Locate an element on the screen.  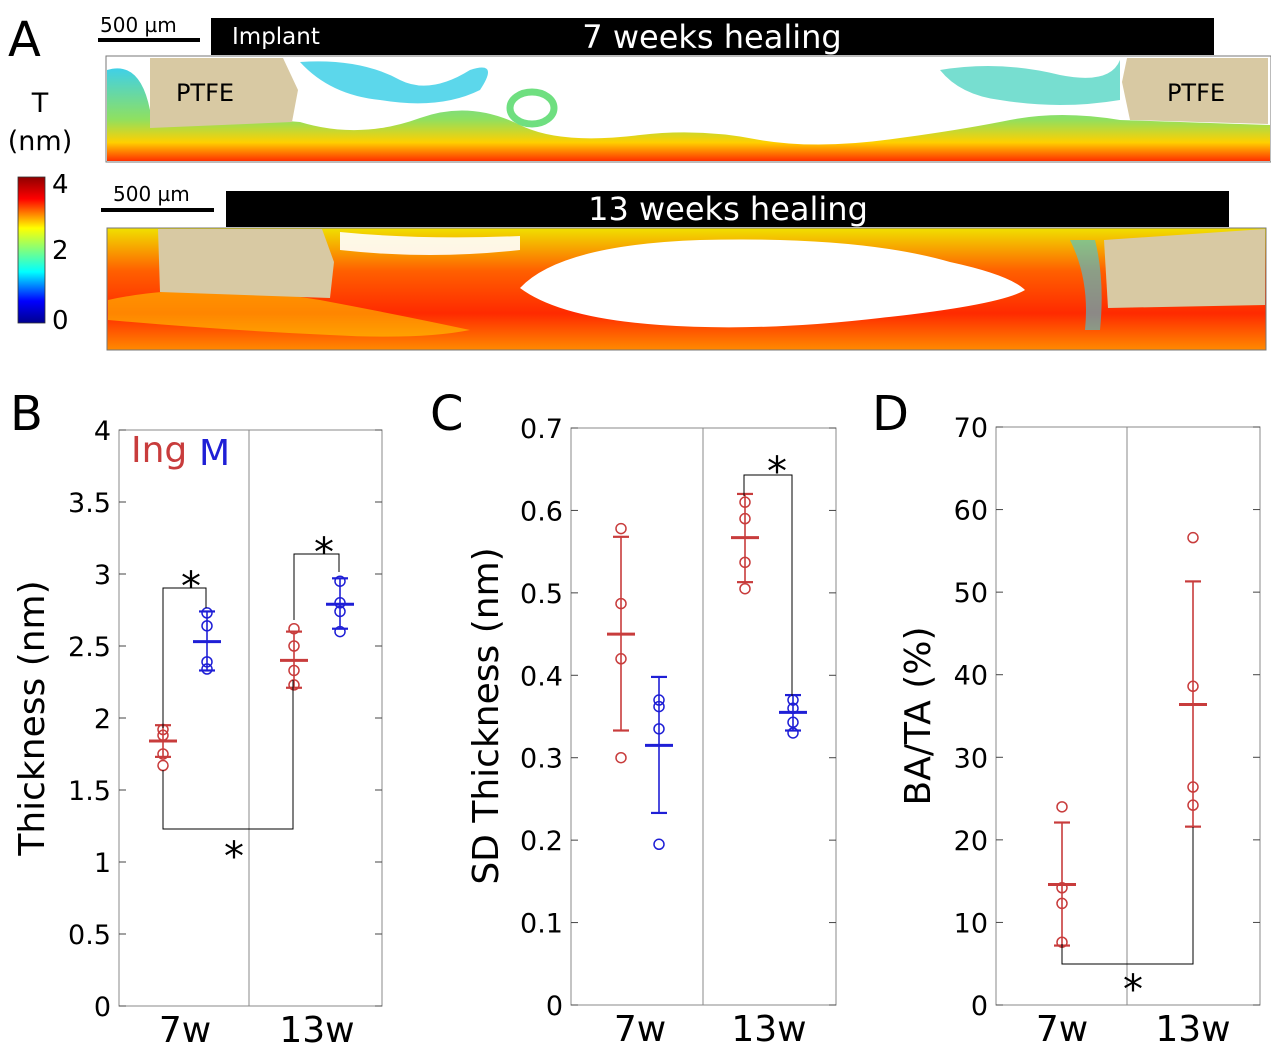
y-tick-label: 0.4 is located at coordinates (541, 676).